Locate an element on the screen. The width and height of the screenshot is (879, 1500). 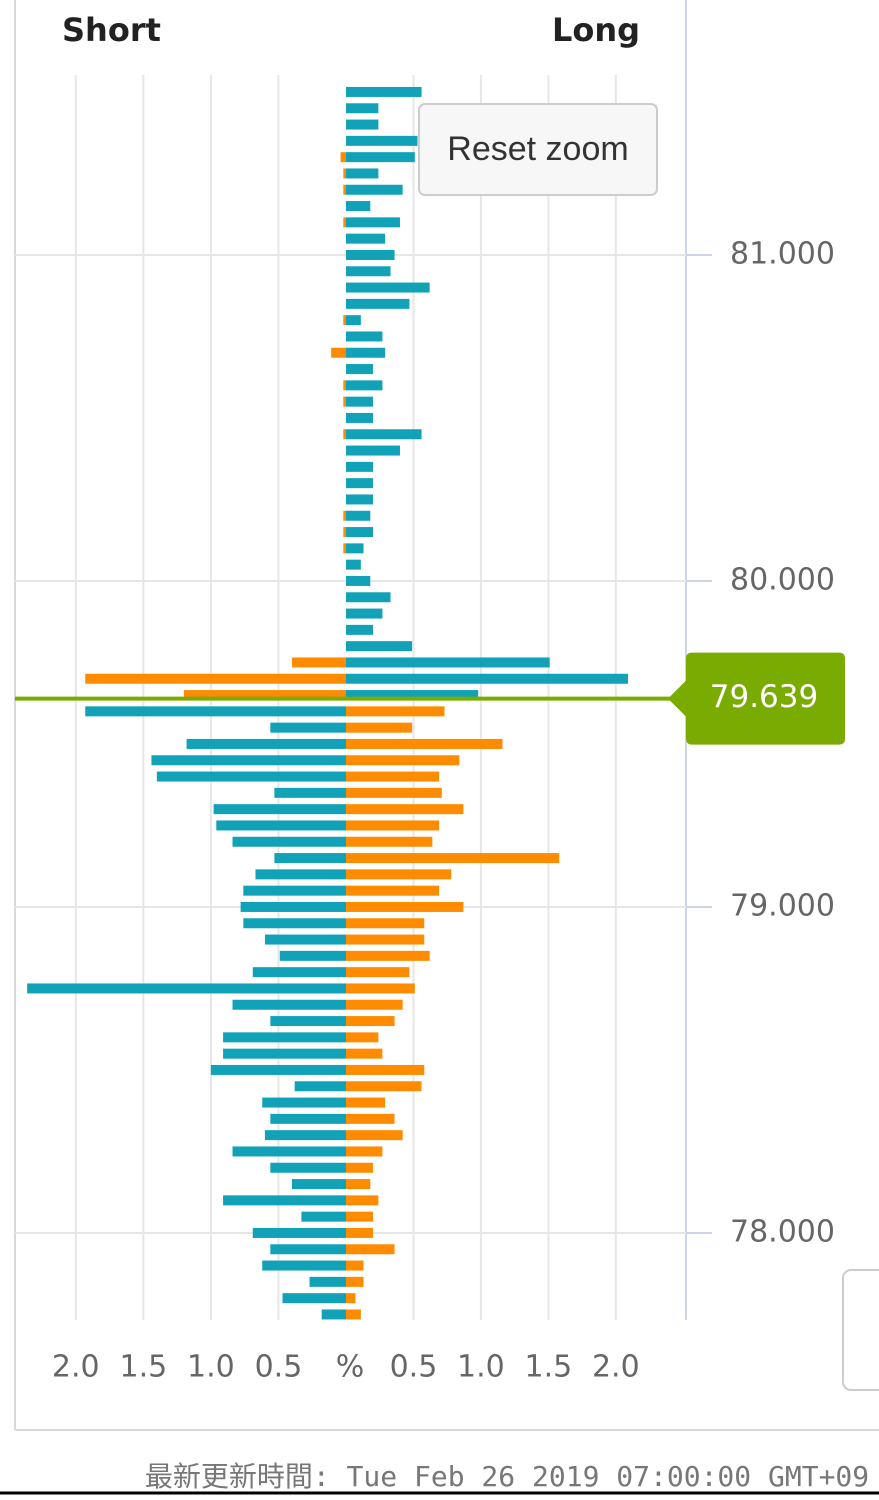
price-label: 79.639 is located at coordinates (764, 697).